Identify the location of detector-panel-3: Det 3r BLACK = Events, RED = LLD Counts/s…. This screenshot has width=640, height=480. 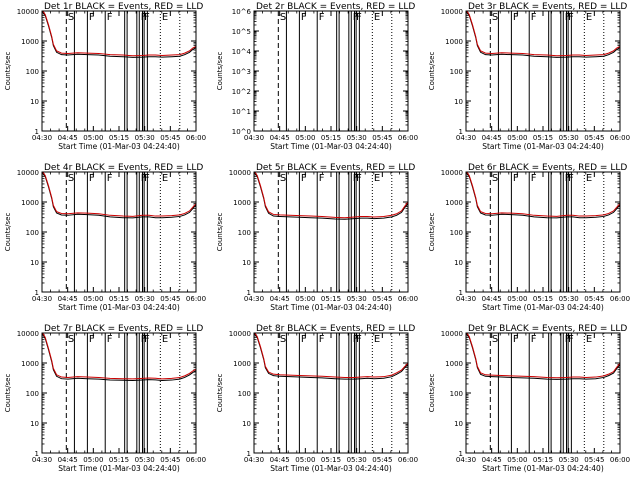
(529, 76).